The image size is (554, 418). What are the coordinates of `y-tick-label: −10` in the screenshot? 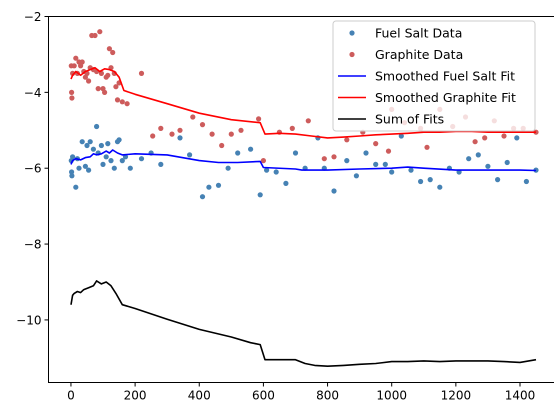 It's located at (28, 320).